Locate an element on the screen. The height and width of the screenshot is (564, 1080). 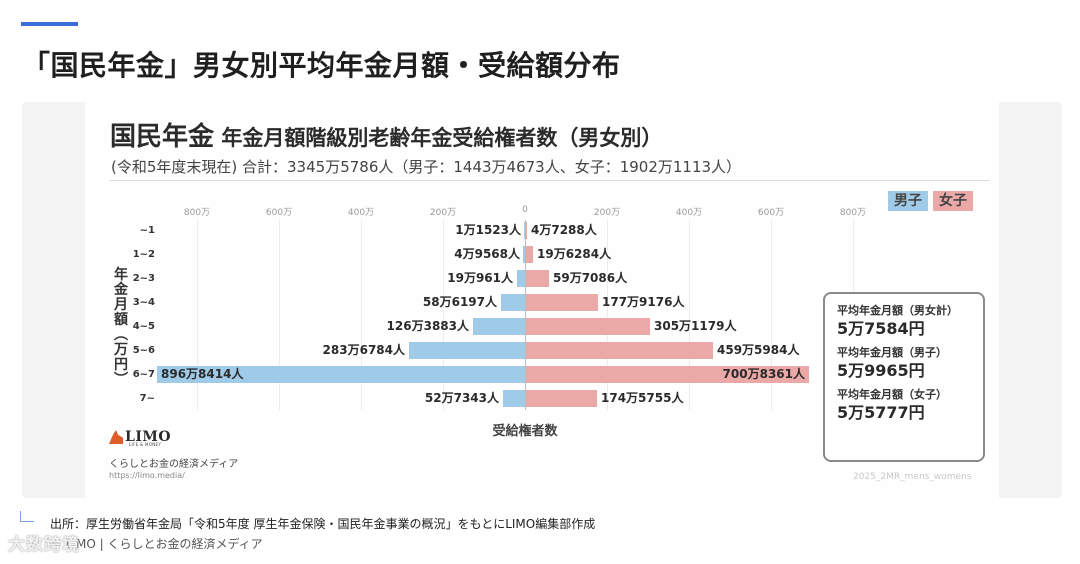
y-category: 7~ is located at coordinates (147, 398).